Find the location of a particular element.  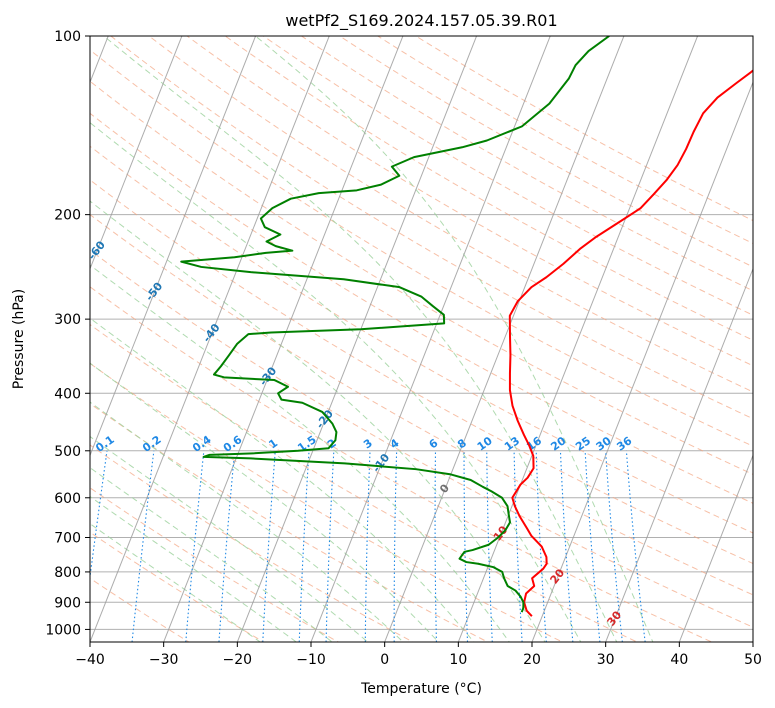

isotherm-label: 20 is located at coordinates (558, 576).